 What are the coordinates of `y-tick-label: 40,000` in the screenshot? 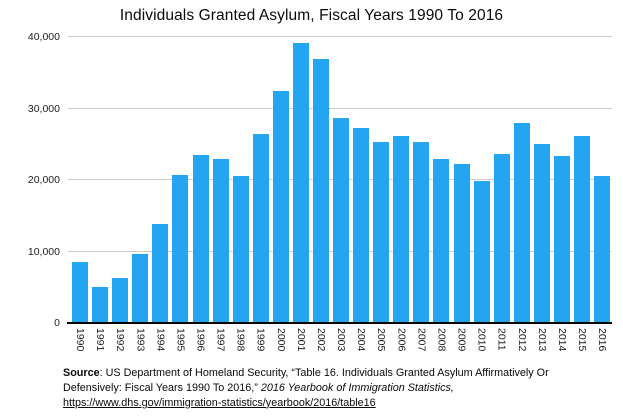 It's located at (43, 37).